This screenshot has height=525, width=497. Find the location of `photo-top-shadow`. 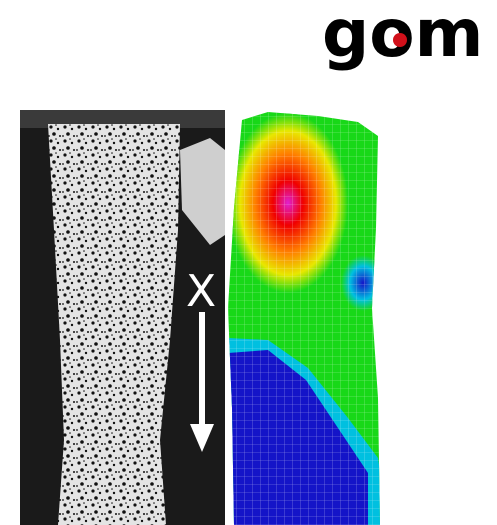

photo-top-shadow is located at coordinates (122, 119).